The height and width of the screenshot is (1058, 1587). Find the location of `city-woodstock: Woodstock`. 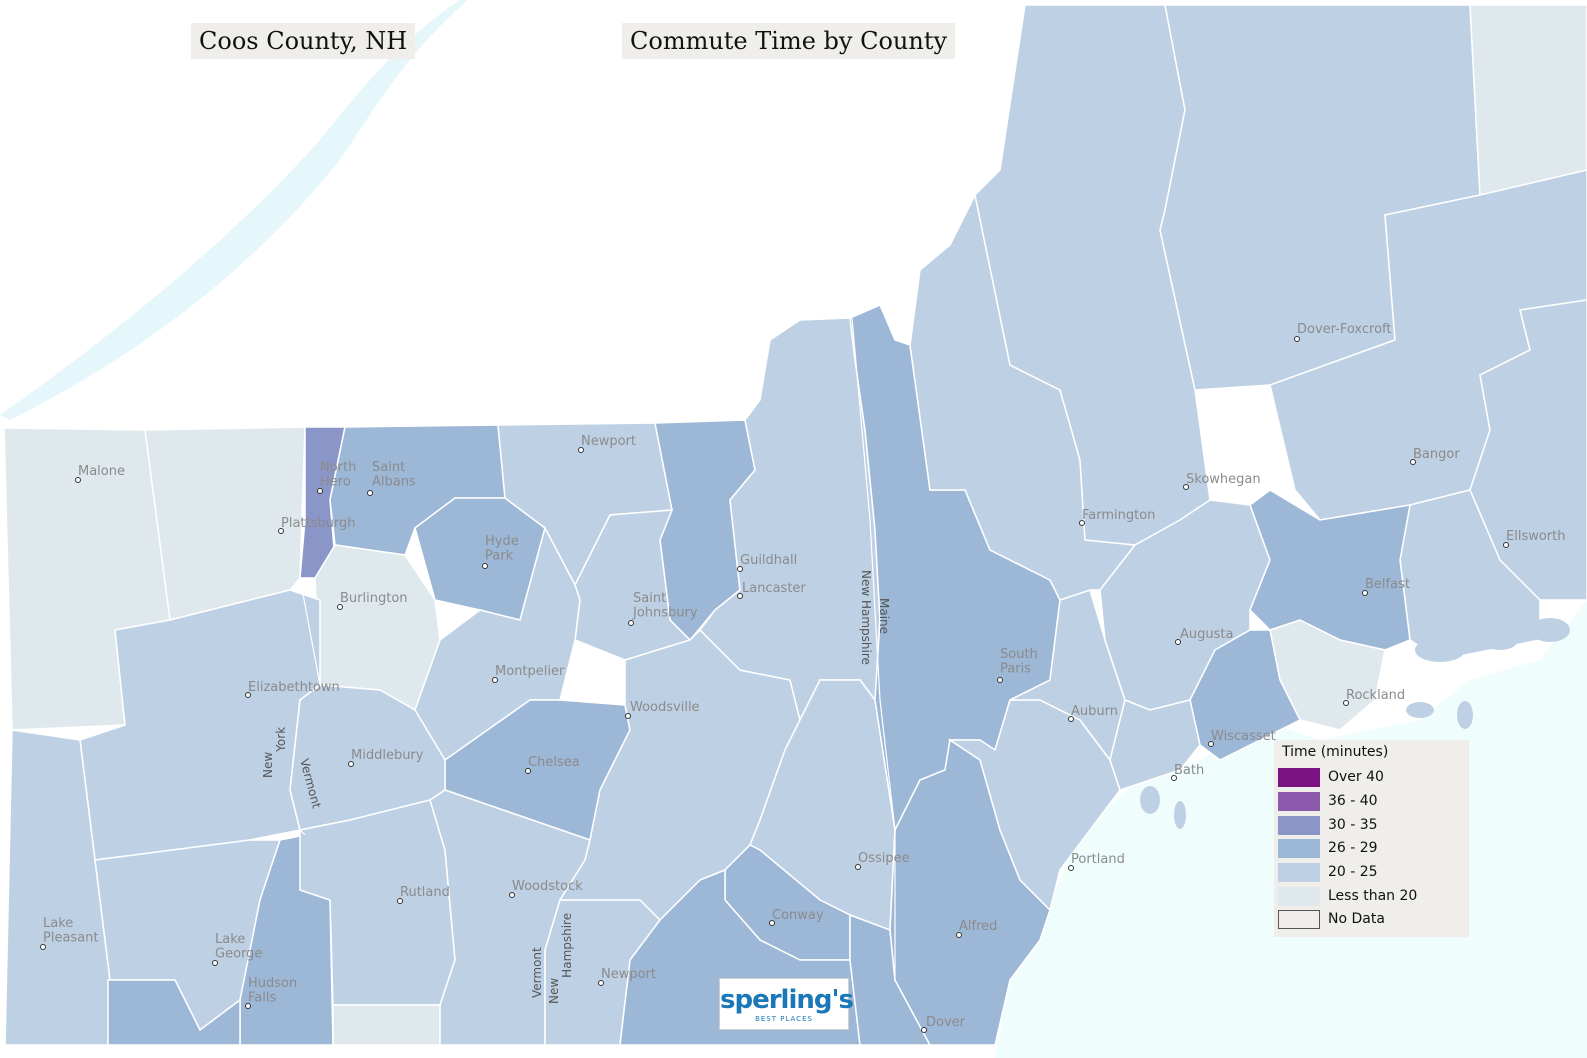

city-woodstock: Woodstock is located at coordinates (546, 888).